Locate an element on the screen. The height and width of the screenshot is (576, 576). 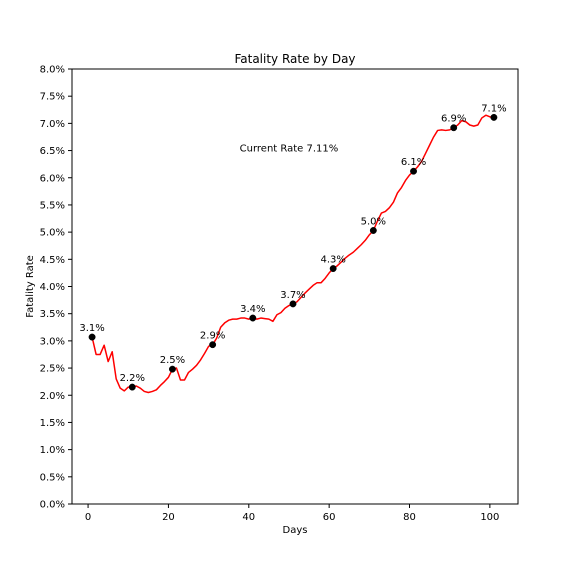
data-point-label: 3.4% is located at coordinates (252, 309).